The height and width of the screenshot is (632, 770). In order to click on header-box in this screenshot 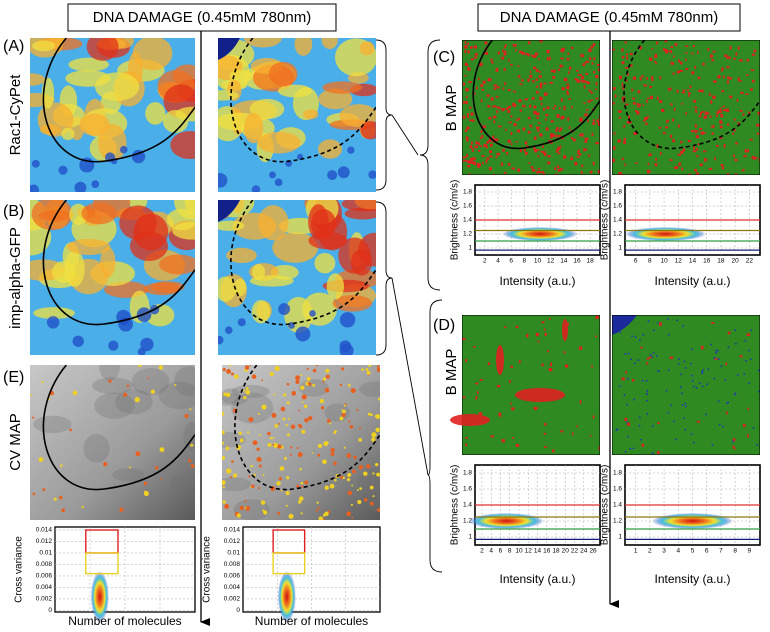, I will do `click(609, 17)`.